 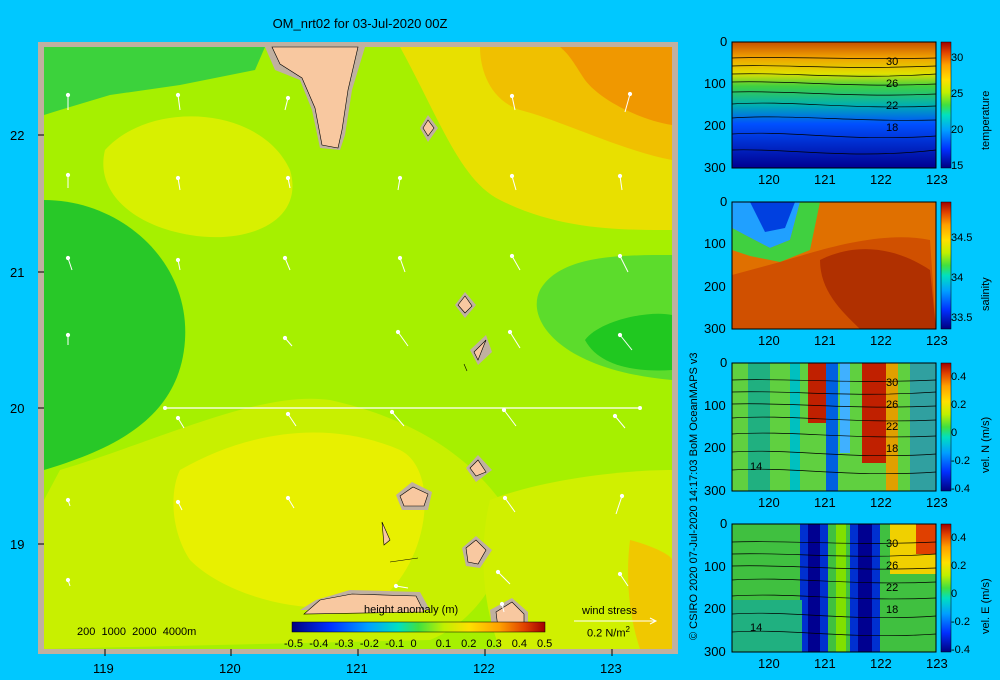 I want to click on lat-tick: 21, so click(x=17, y=272).